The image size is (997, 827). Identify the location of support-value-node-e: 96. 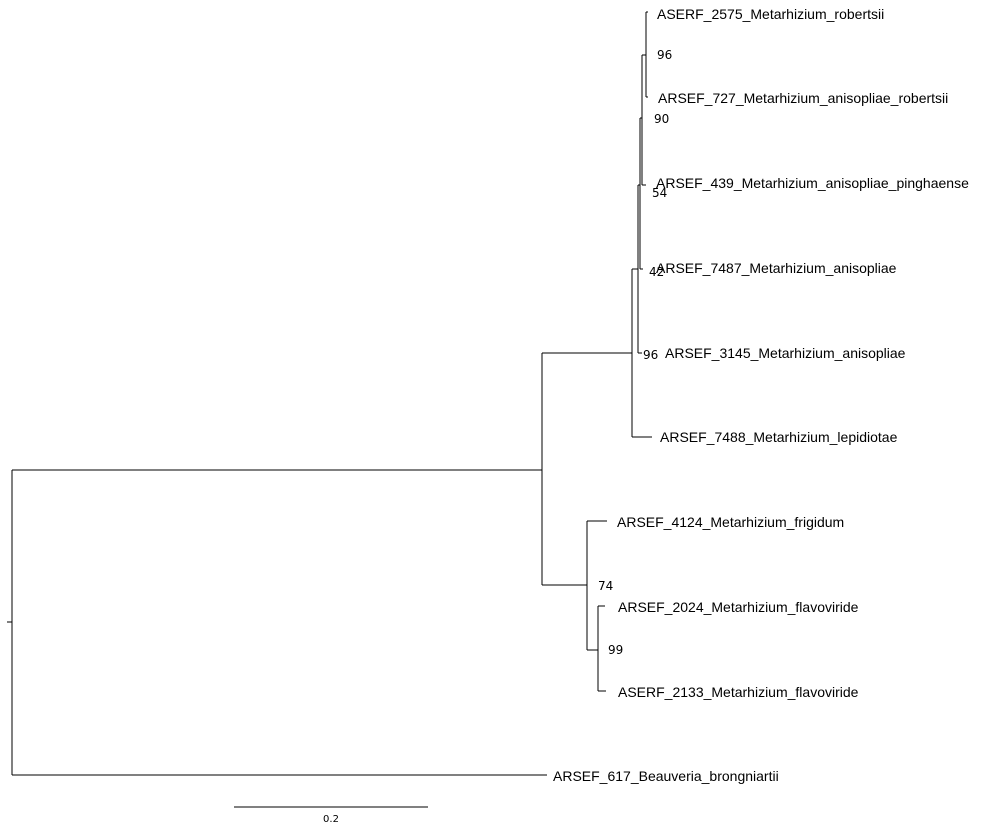
(650, 355).